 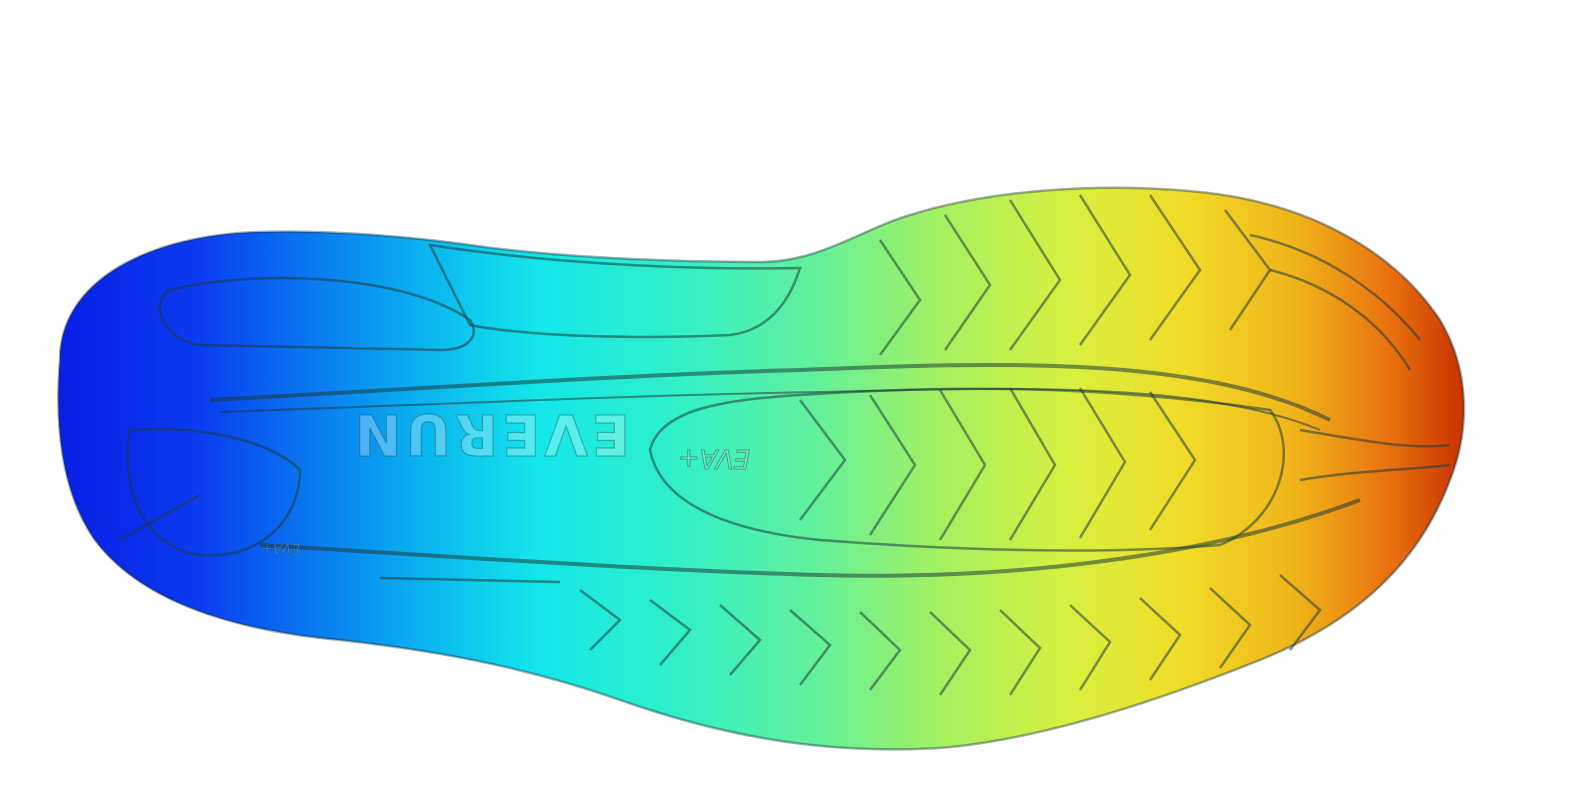 What do you see at coordinates (614, 291) in the screenshot?
I see `midfoot-pod` at bounding box center [614, 291].